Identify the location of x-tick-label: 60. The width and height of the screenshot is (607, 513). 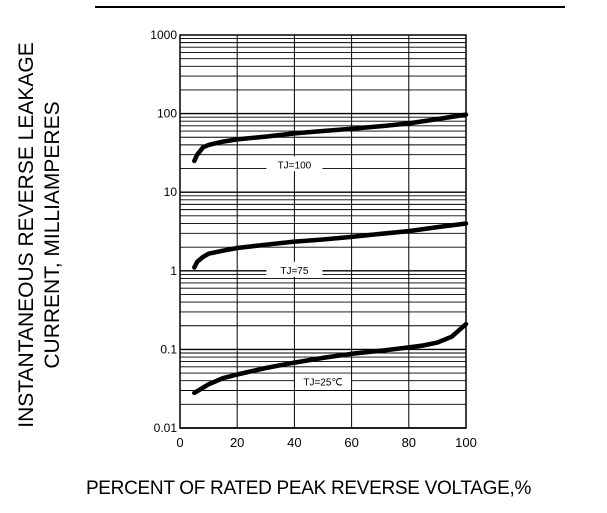
(351, 442).